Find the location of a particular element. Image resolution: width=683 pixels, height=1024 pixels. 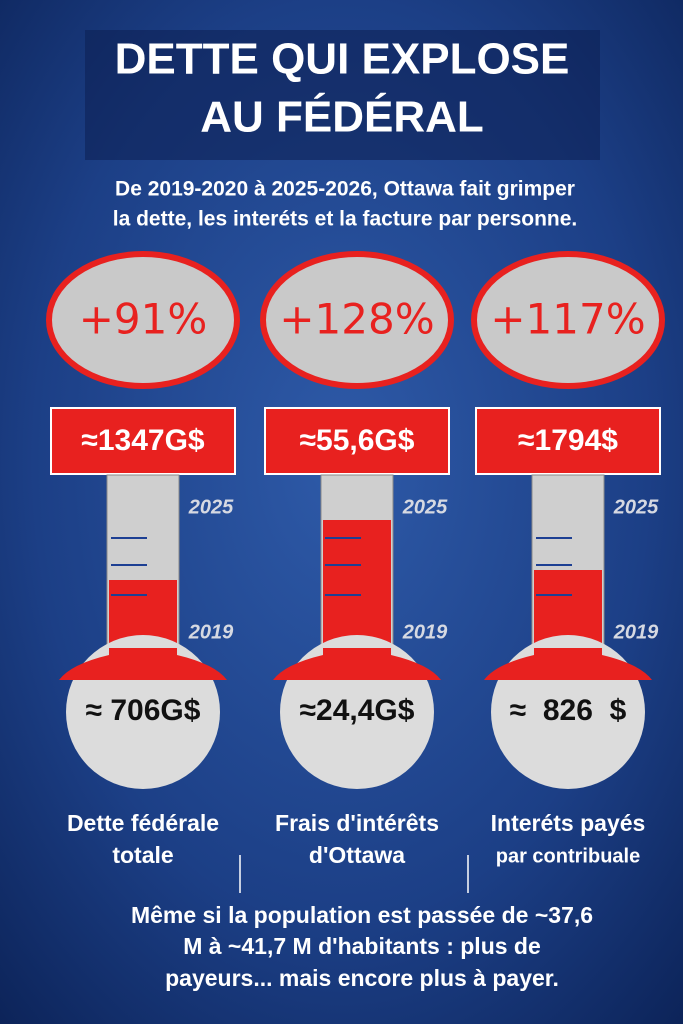

value-2025: ≈1347G$ is located at coordinates (143, 440).